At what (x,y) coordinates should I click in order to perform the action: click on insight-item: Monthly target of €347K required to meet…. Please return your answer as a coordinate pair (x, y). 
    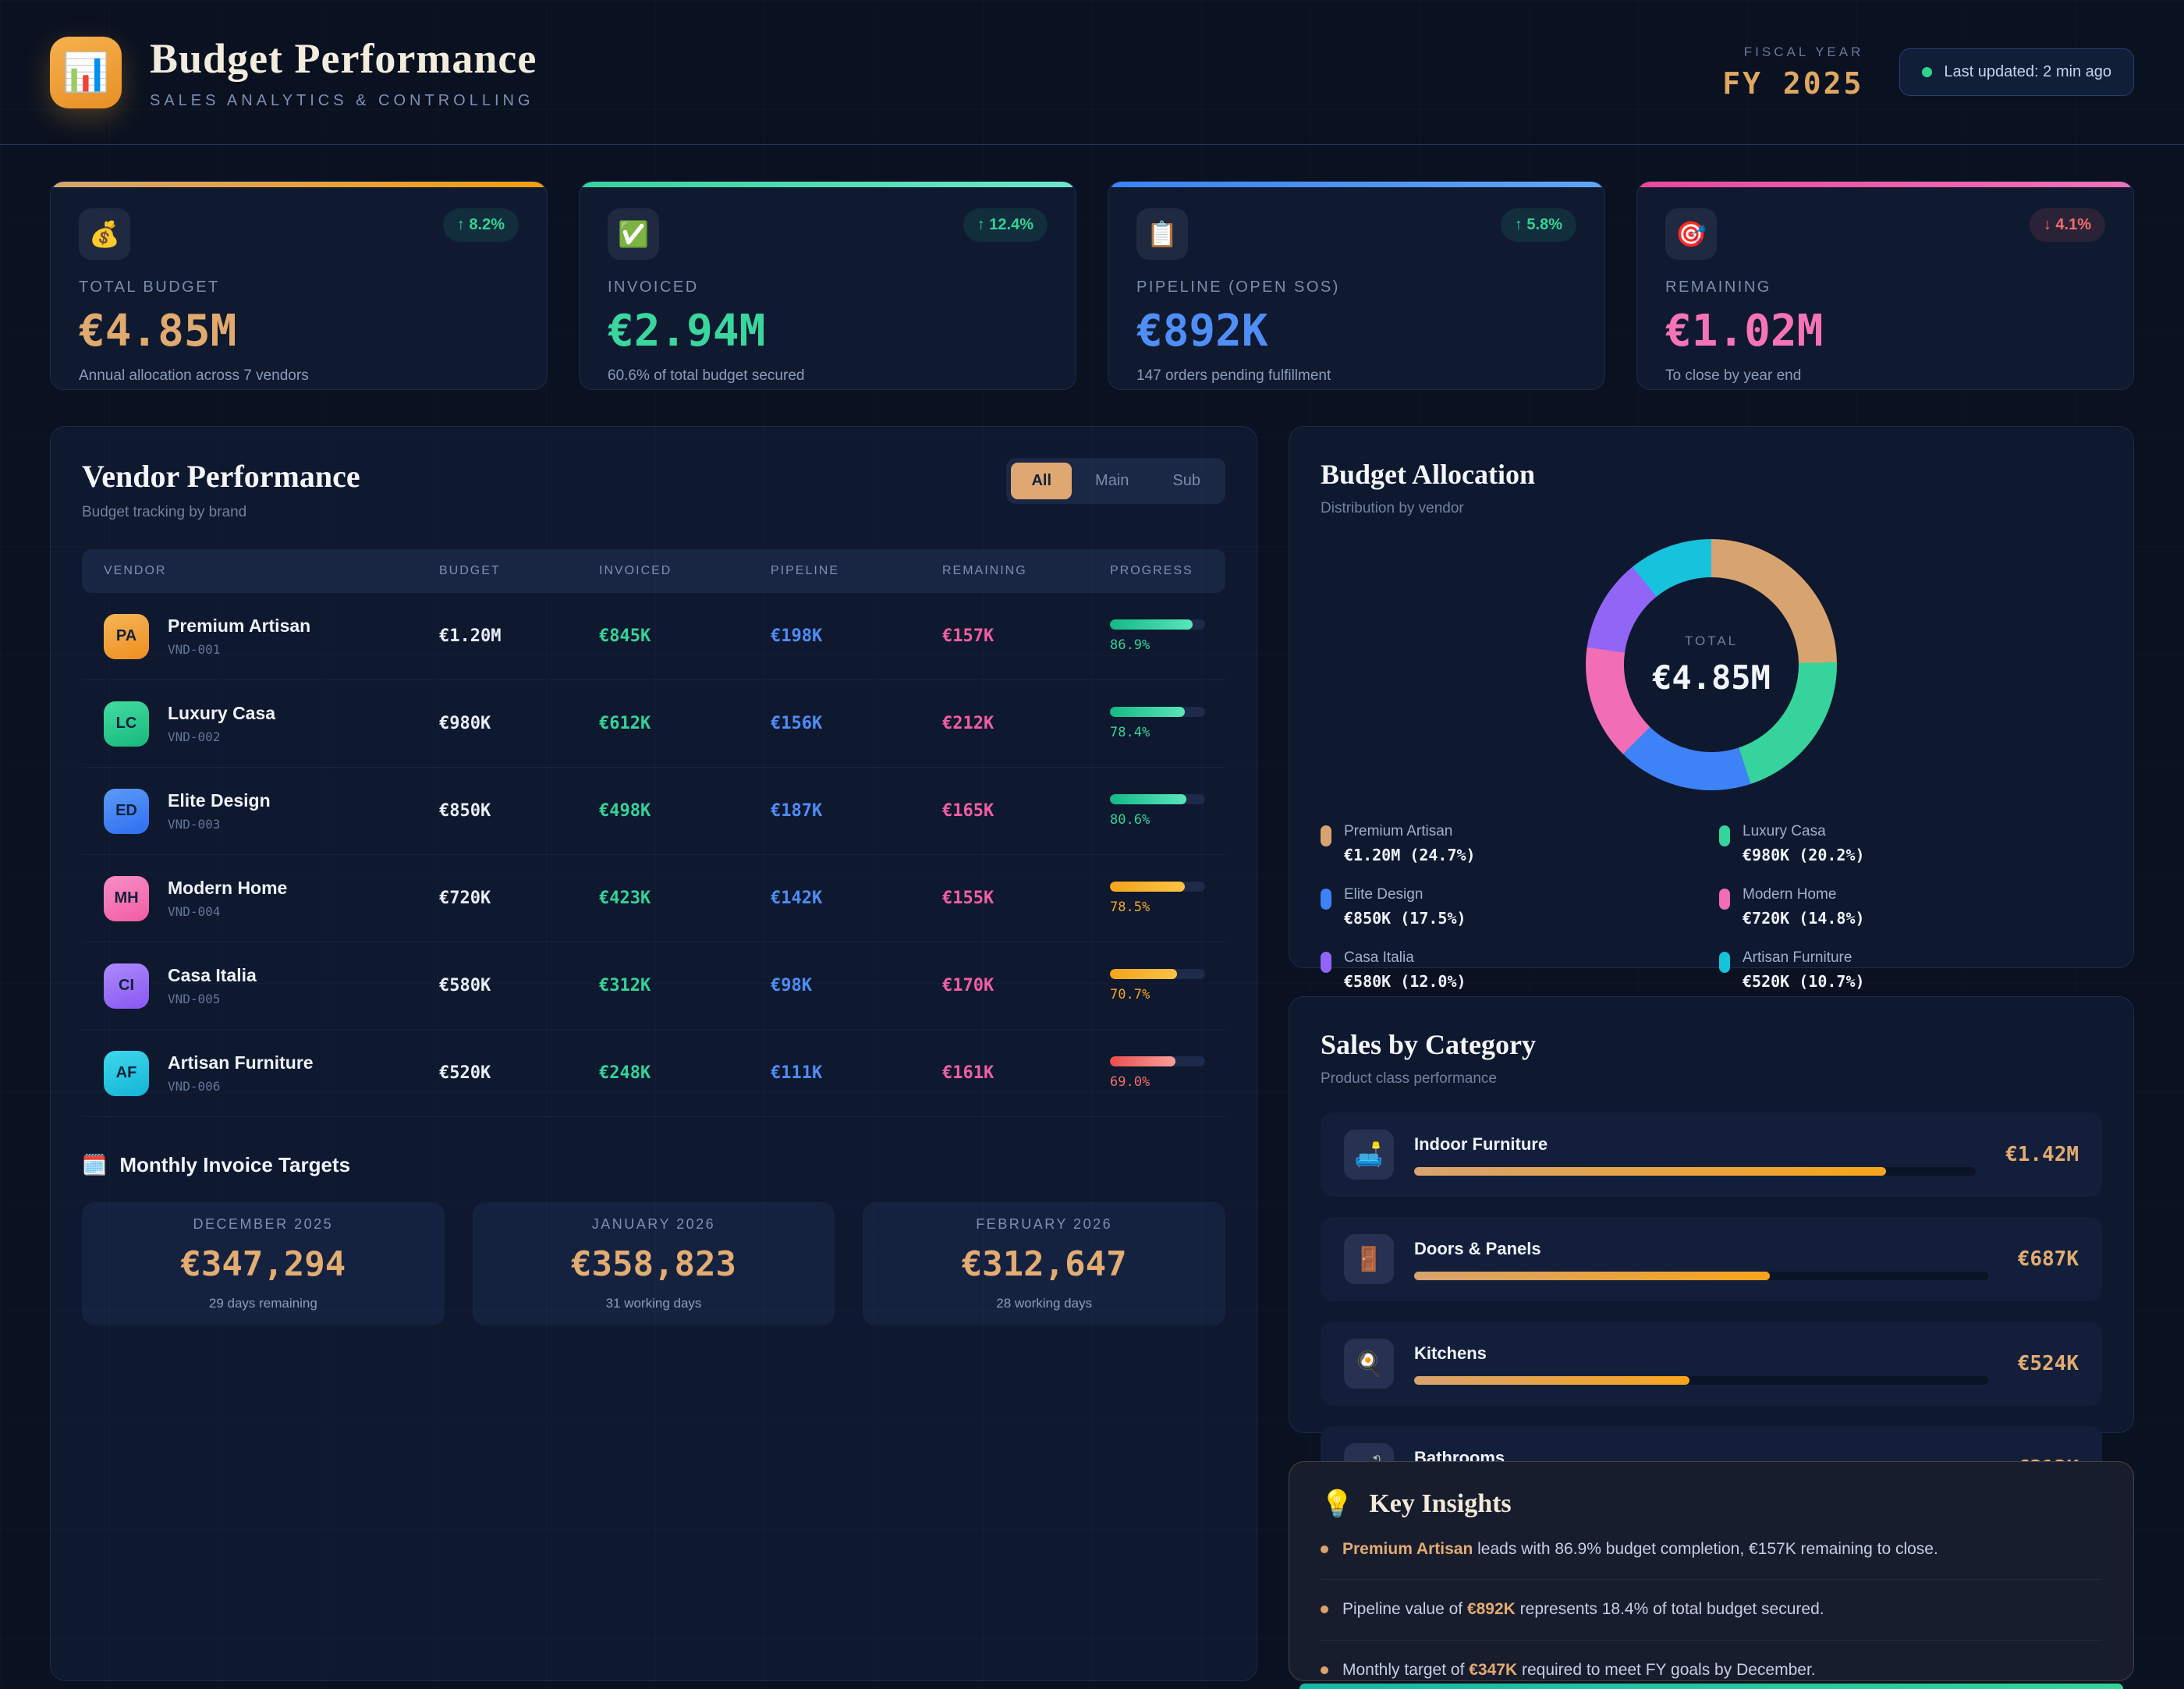
    Looking at the image, I should click on (1712, 1661).